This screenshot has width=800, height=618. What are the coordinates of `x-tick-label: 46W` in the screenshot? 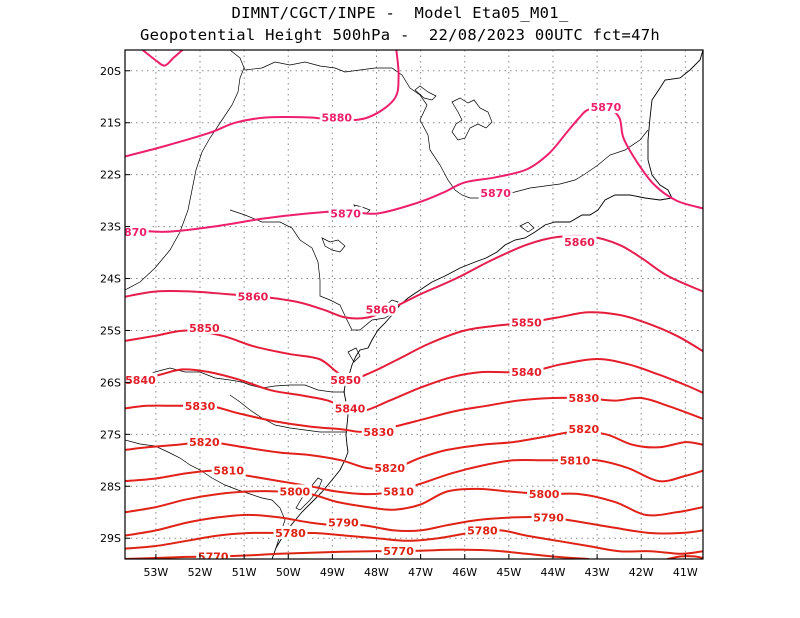 It's located at (464, 572).